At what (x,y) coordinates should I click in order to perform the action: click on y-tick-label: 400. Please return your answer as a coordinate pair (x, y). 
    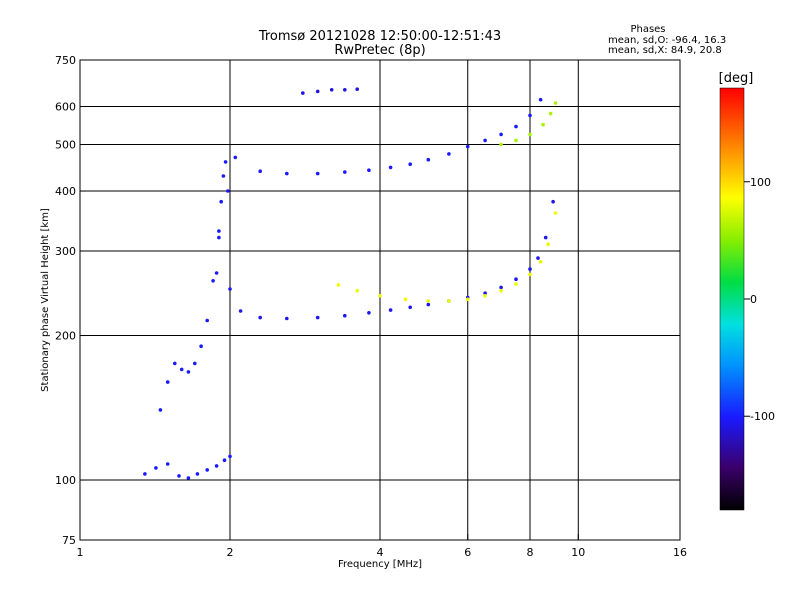
    Looking at the image, I should click on (65, 191).